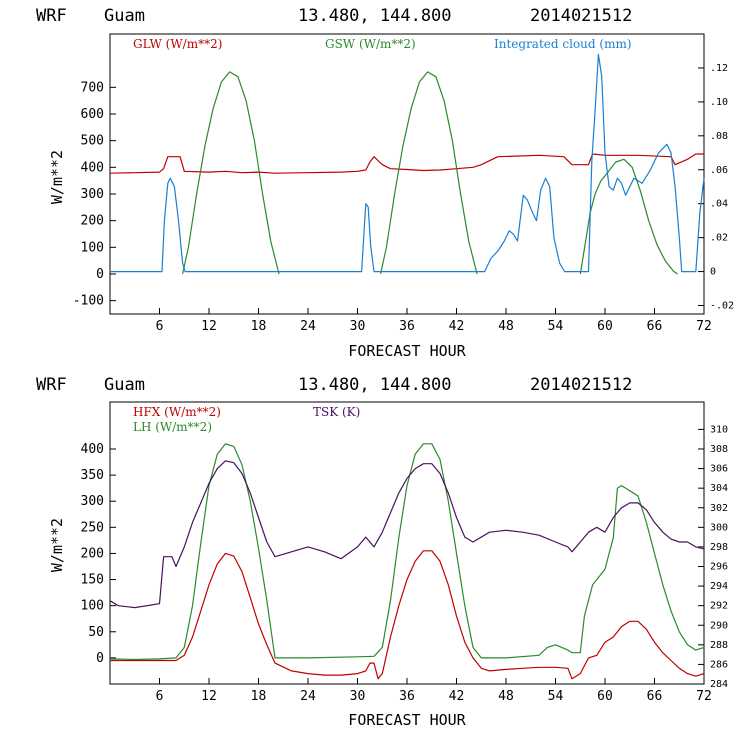  What do you see at coordinates (719, 136) in the screenshot?
I see `y2-tick-label: .08` at bounding box center [719, 136].